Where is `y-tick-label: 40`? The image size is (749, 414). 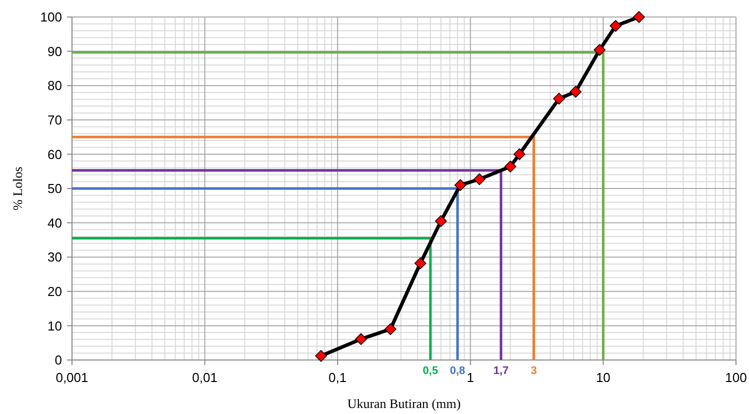
y-tick-label: 40 is located at coordinates (55, 222).